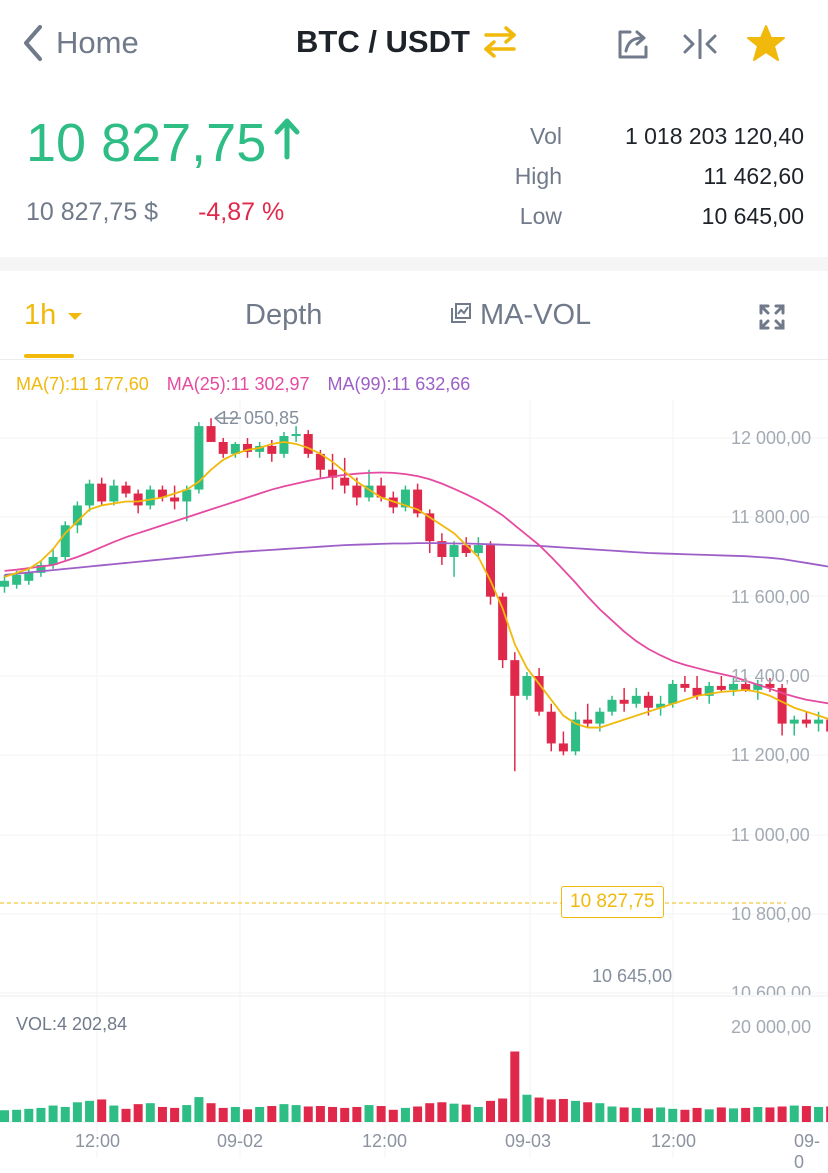 This screenshot has height=1173, width=828. Describe the element at coordinates (500, 42) in the screenshot. I see `swap-icon` at that location.